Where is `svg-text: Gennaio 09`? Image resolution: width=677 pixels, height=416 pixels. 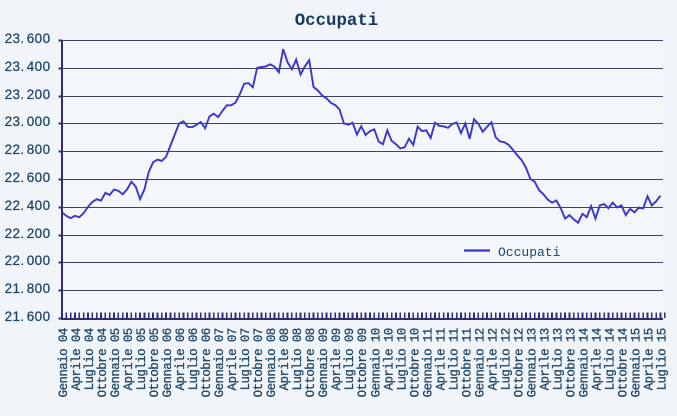
svg-text: Gennaio 09 is located at coordinates (324, 362).